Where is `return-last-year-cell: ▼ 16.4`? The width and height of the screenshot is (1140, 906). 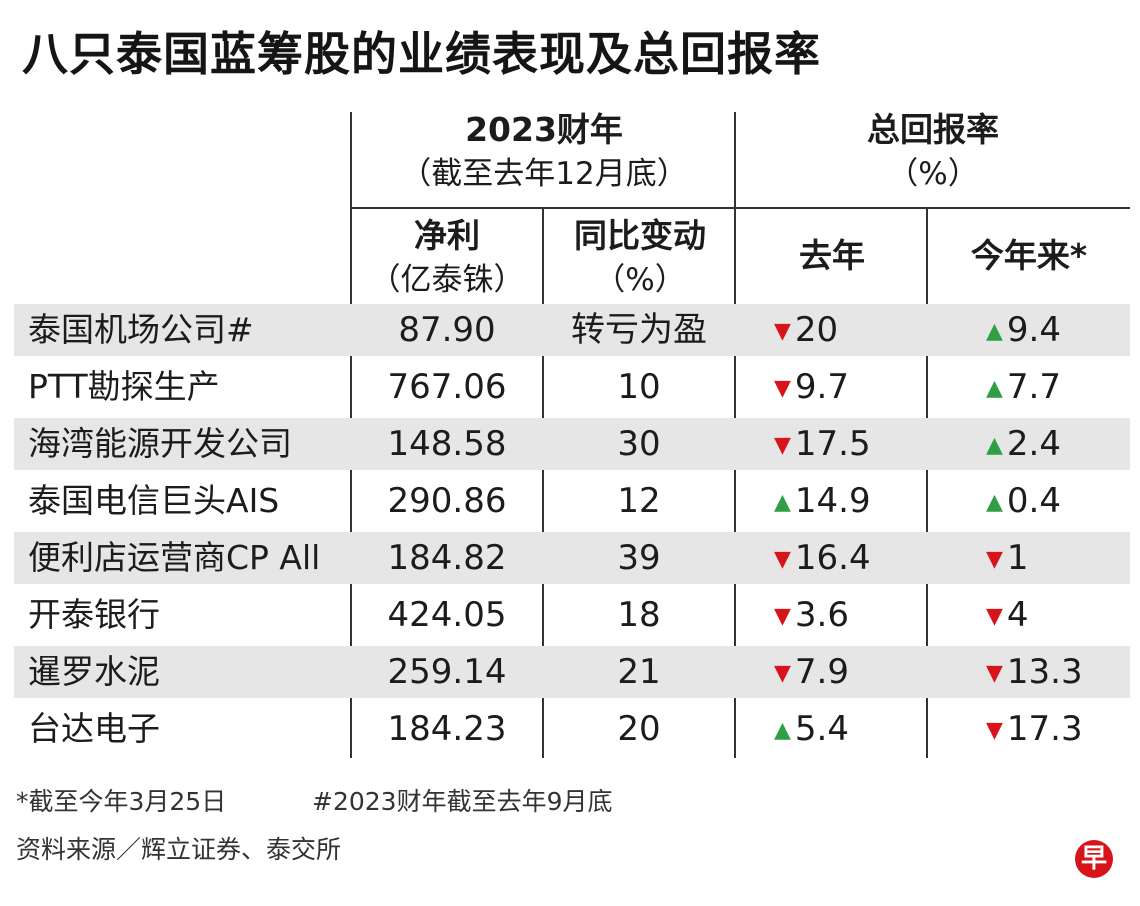 return-last-year-cell: ▼ 16.4 is located at coordinates (822, 558).